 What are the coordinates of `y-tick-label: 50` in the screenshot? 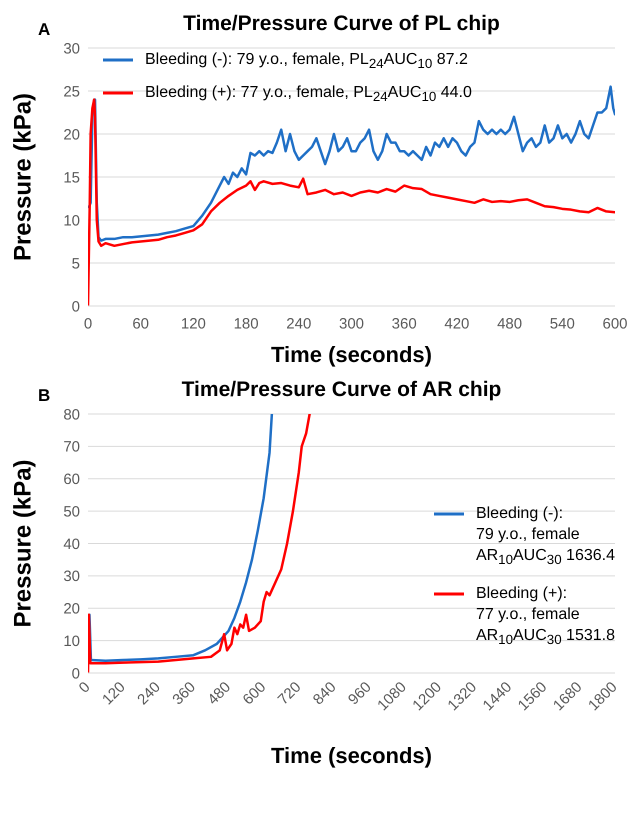 It's located at (71, 511).